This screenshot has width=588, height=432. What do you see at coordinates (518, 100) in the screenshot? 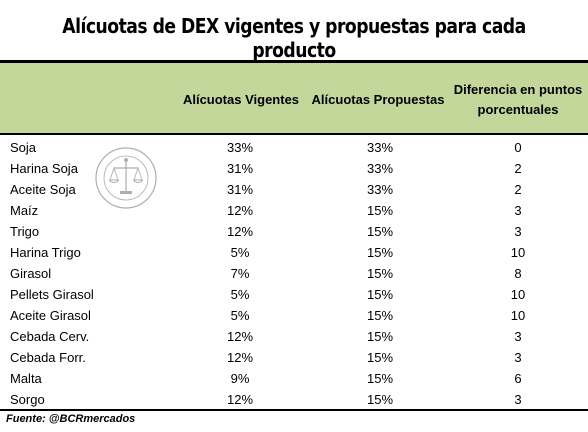
I see `column-header-diferencia: Diferencia en puntos porcentuales` at bounding box center [518, 100].